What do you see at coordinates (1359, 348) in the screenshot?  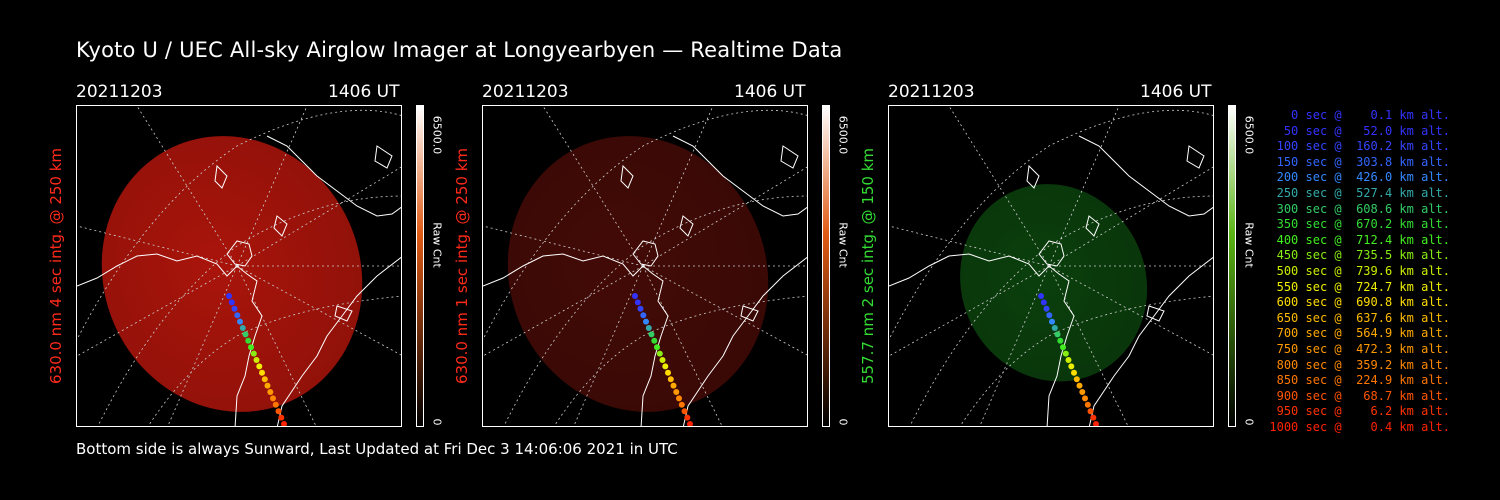 I see `legend-row: 750 sec @ 472.3 km alt.` at bounding box center [1359, 348].